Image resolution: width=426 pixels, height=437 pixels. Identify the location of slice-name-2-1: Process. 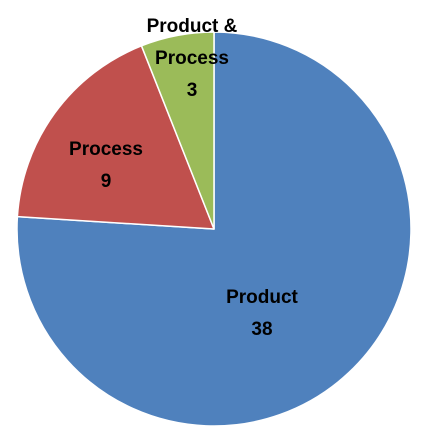
(192, 58).